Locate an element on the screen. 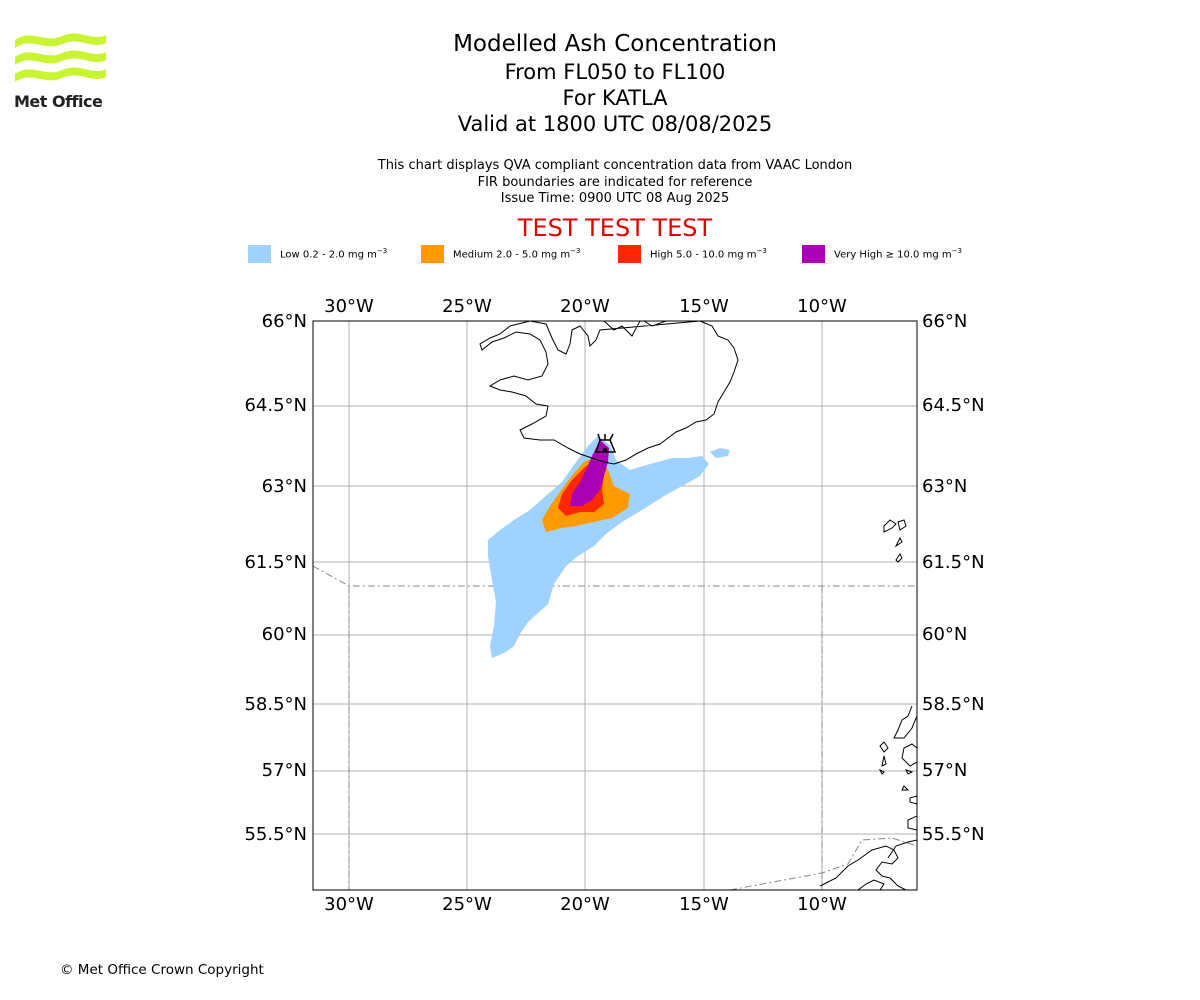 The width and height of the screenshot is (1200, 1000). met-office-waves-icon is located at coordinates (60, 57).